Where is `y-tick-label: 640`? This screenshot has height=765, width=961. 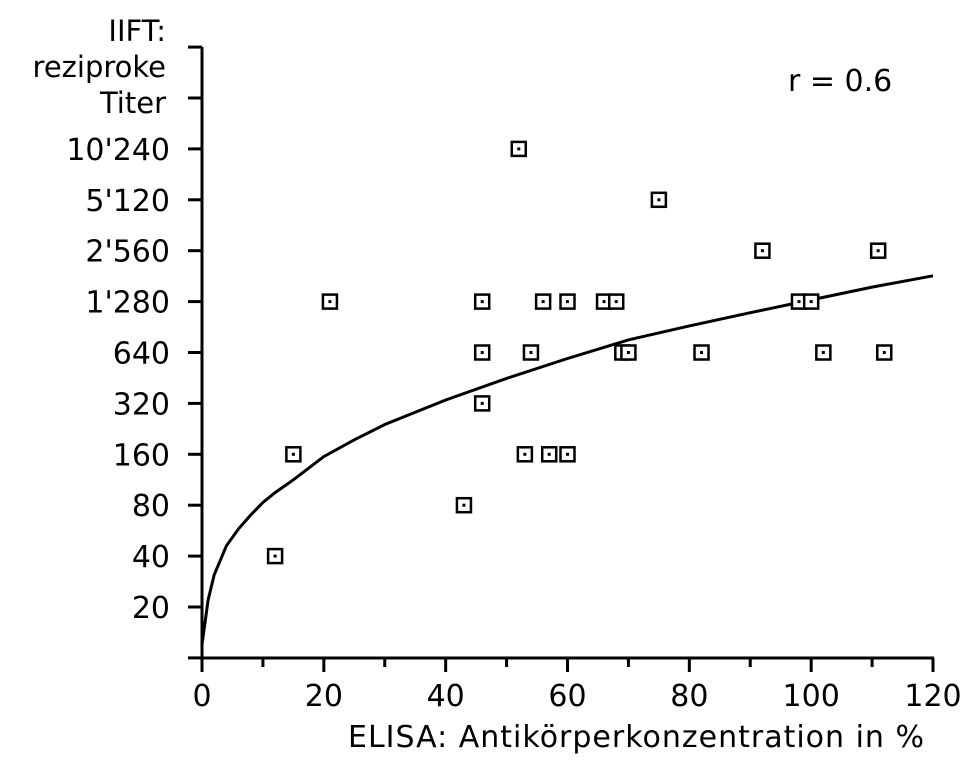 y-tick-label: 640 is located at coordinates (141, 354).